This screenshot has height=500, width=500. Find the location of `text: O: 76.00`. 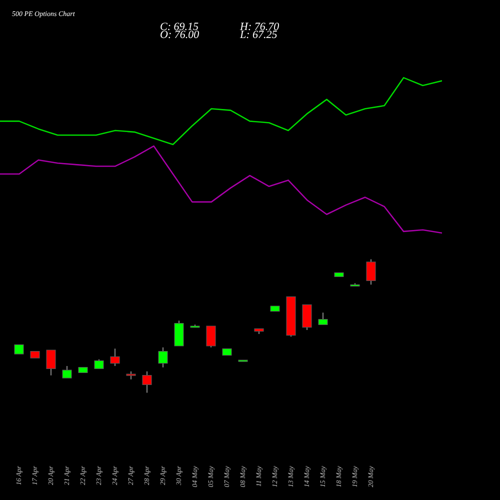

text: O: 76.00 is located at coordinates (180, 35).